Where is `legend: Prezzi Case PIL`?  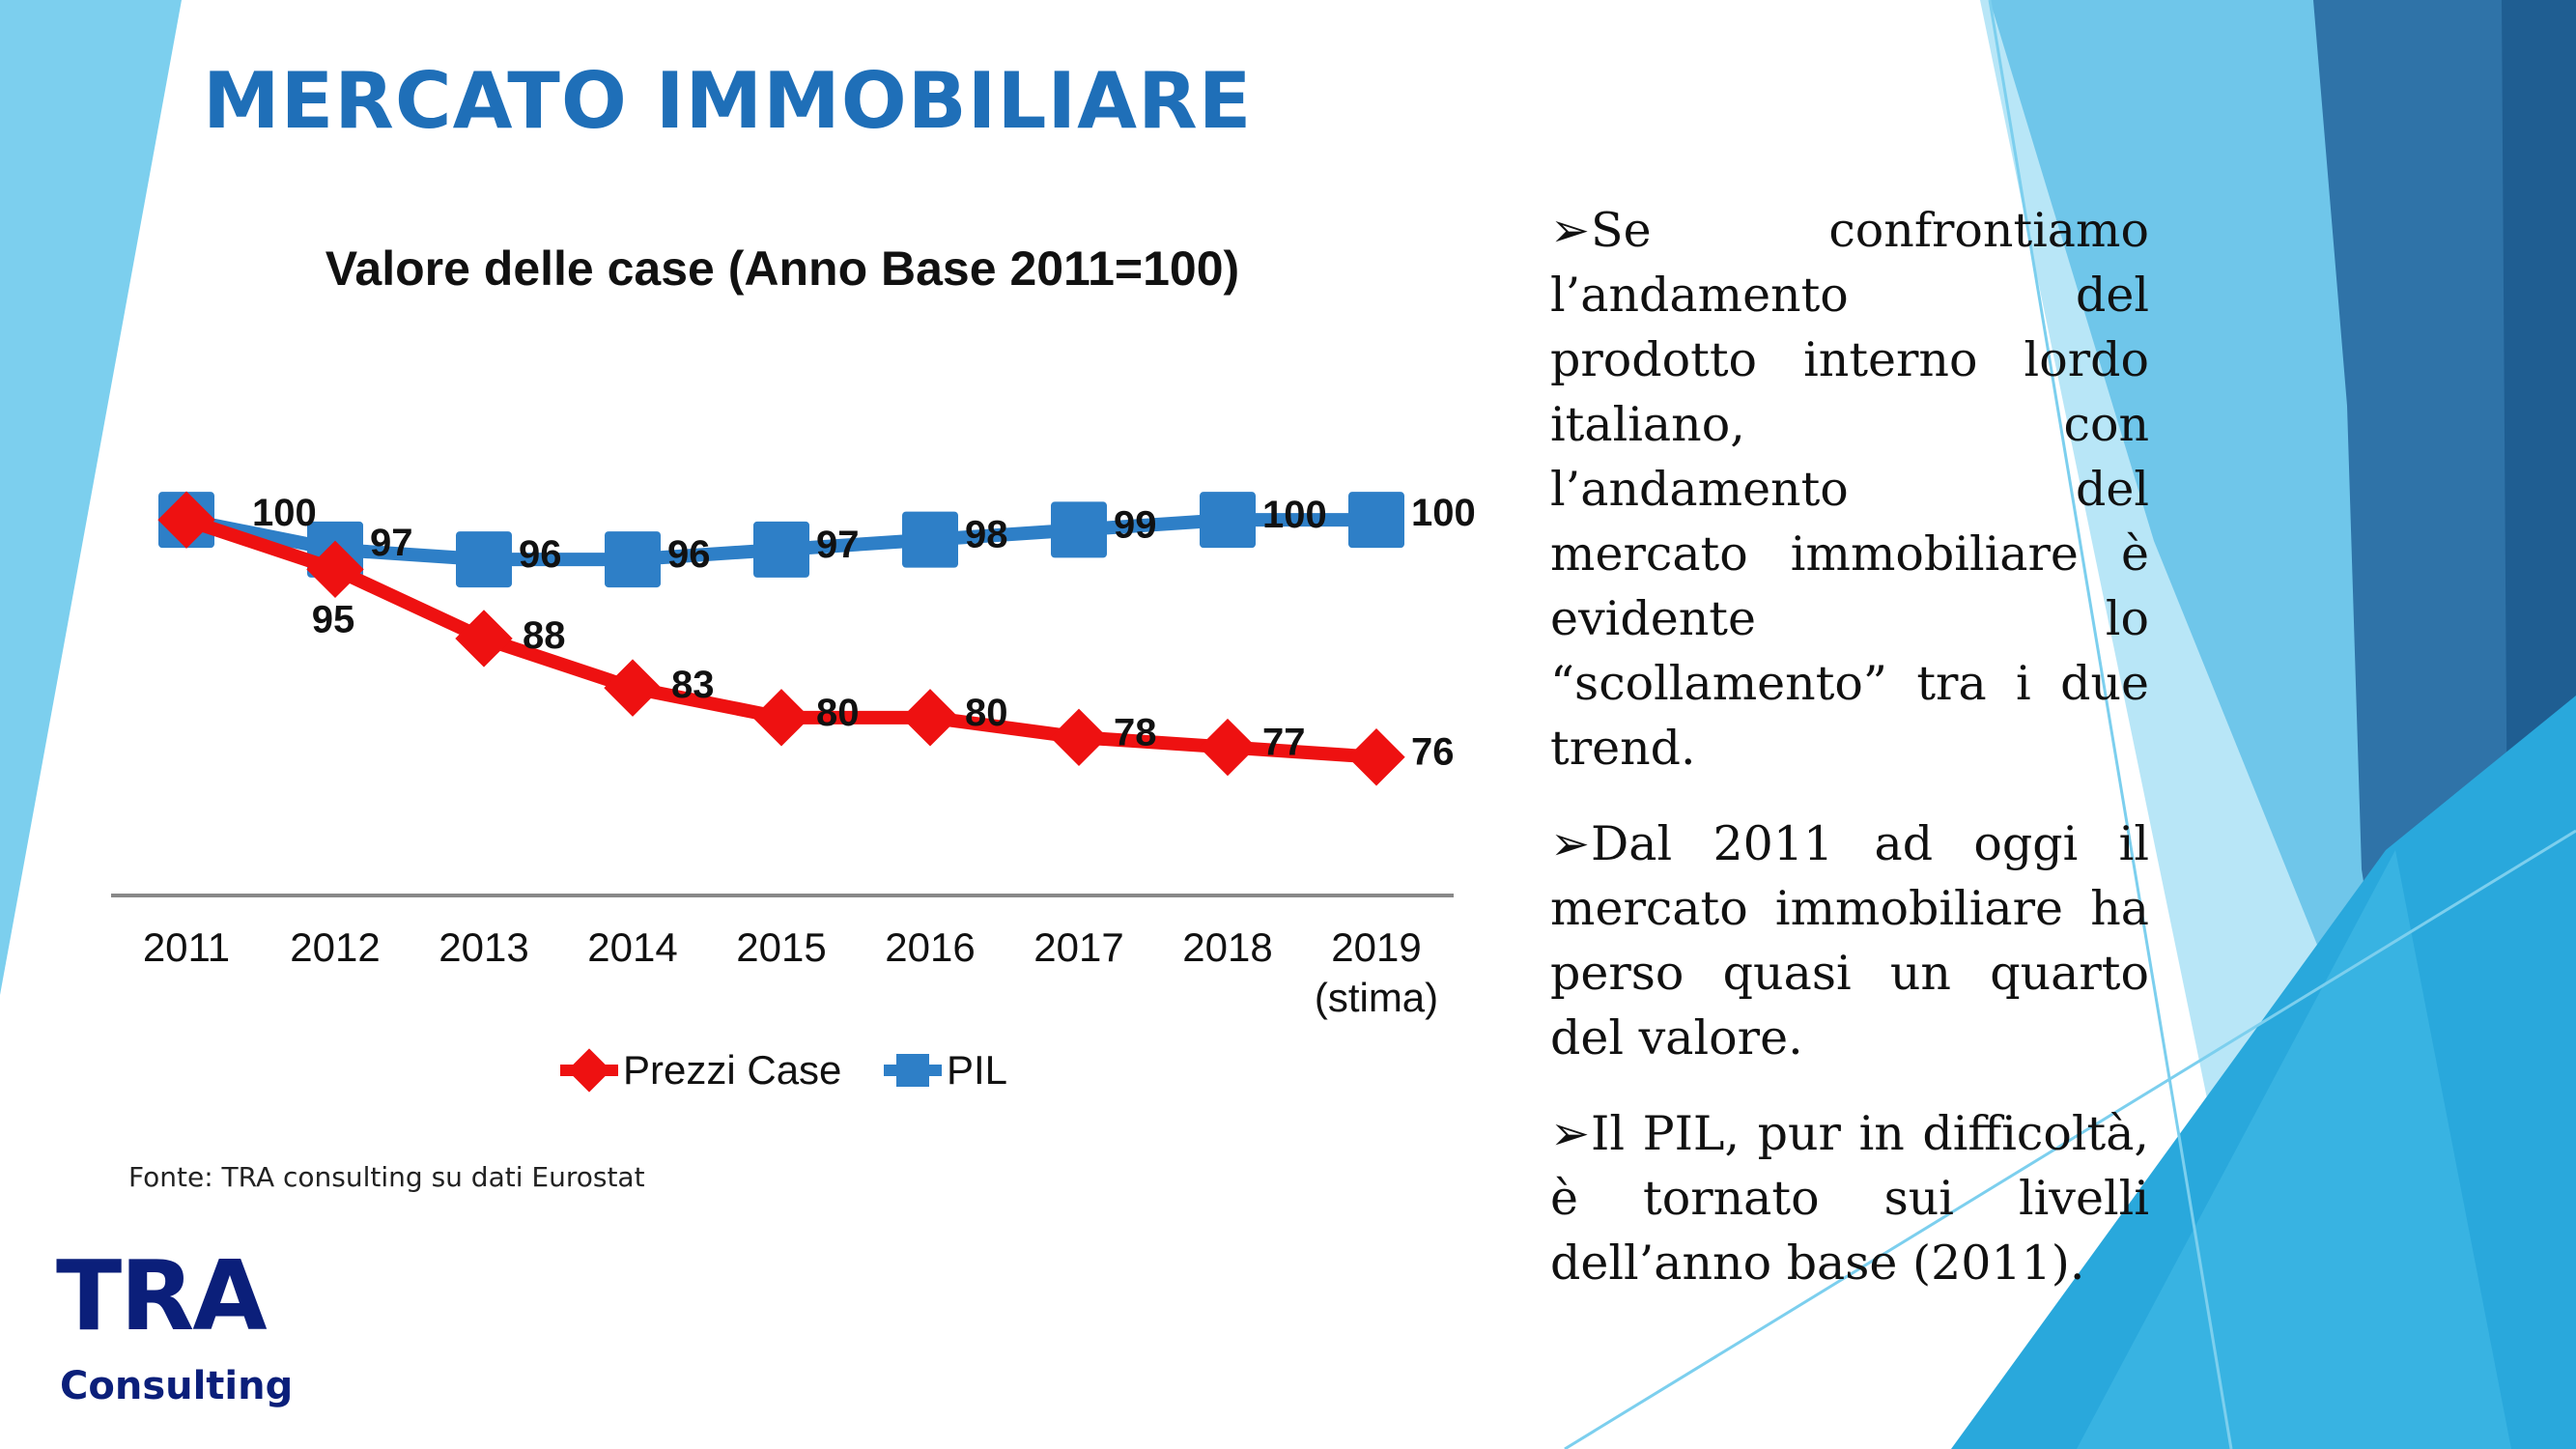
legend: Prezzi Case PIL is located at coordinates (783, 1070).